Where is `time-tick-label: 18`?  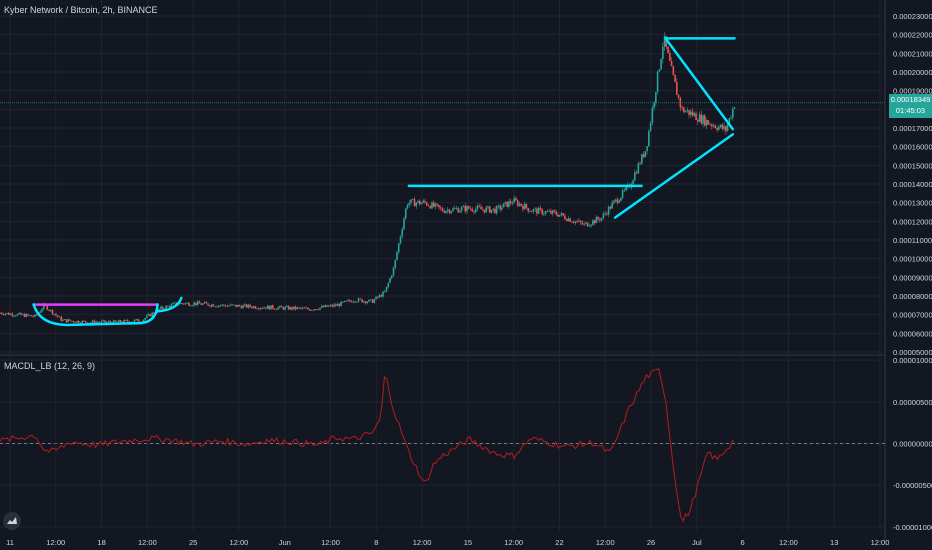
time-tick-label: 18 is located at coordinates (101, 542).